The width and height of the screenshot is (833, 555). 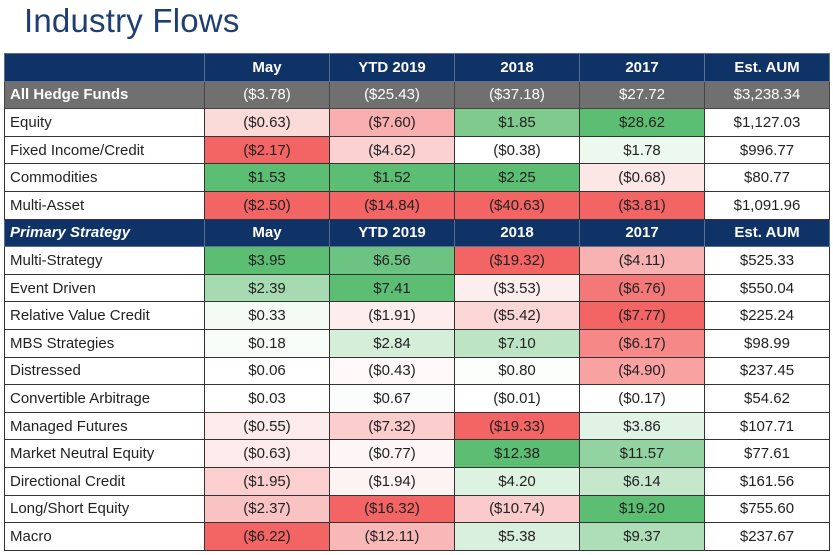 What do you see at coordinates (517, 481) in the screenshot?
I see `value-cell: $4.20` at bounding box center [517, 481].